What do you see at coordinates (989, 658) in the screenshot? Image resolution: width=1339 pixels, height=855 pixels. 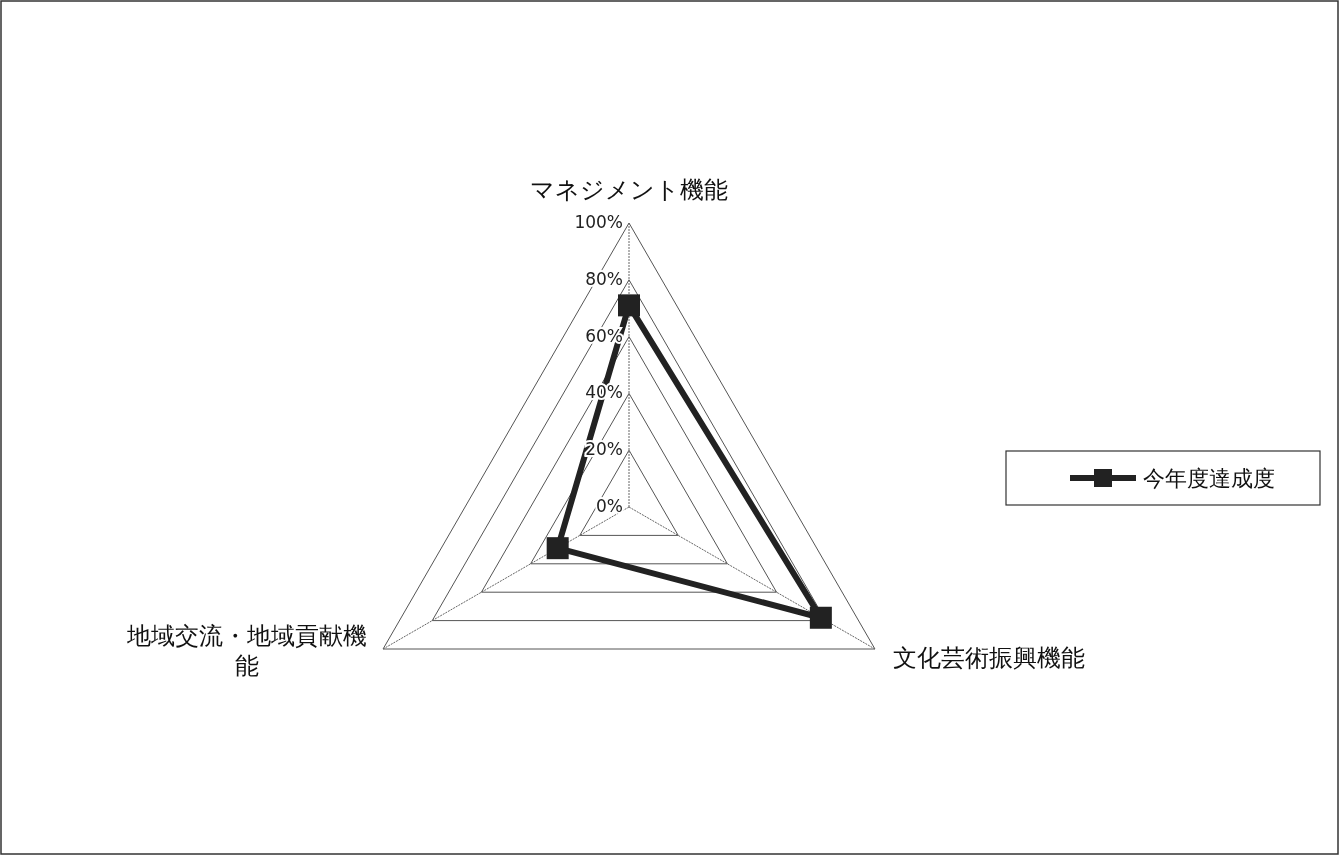 I see `spoke-label: 文化芸術振興機能` at bounding box center [989, 658].